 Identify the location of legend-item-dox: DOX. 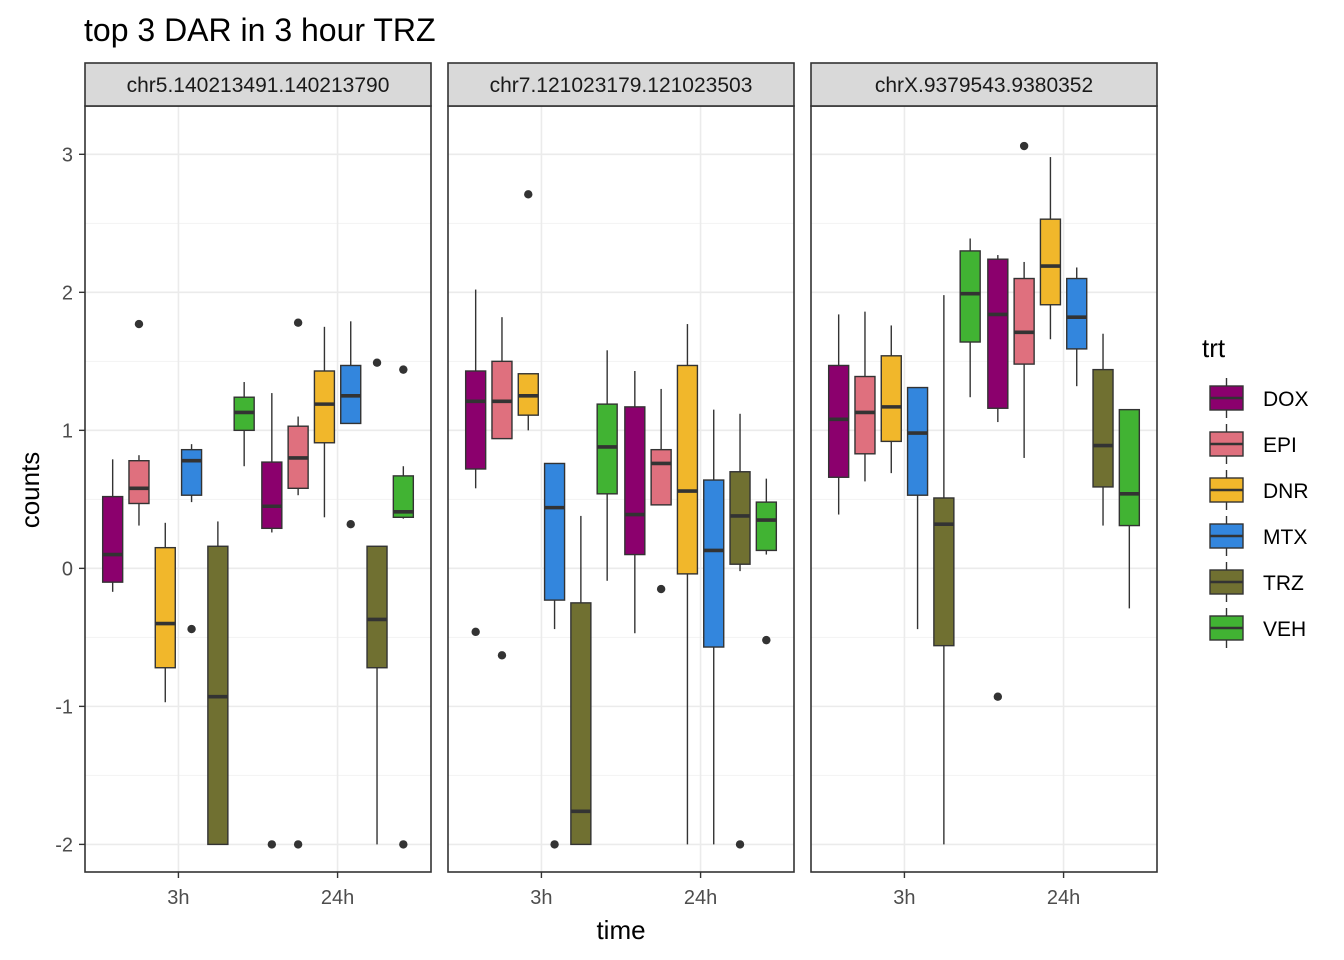
(1259, 398).